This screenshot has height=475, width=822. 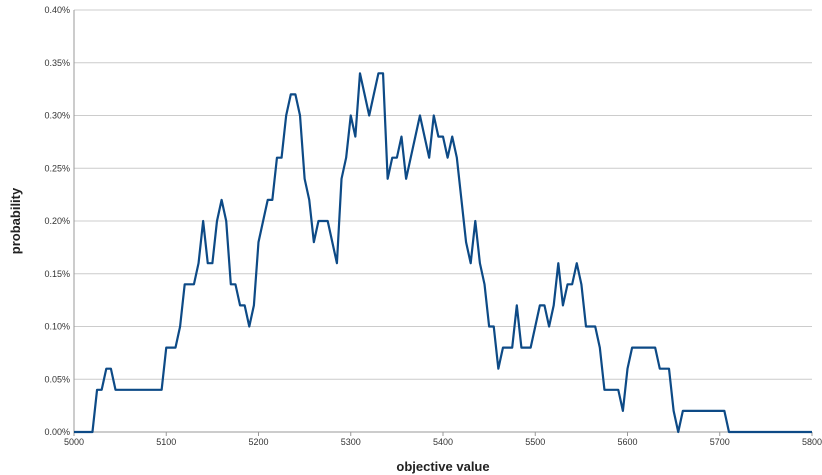 What do you see at coordinates (57, 432) in the screenshot?
I see `y-tick-label: 0.00%` at bounding box center [57, 432].